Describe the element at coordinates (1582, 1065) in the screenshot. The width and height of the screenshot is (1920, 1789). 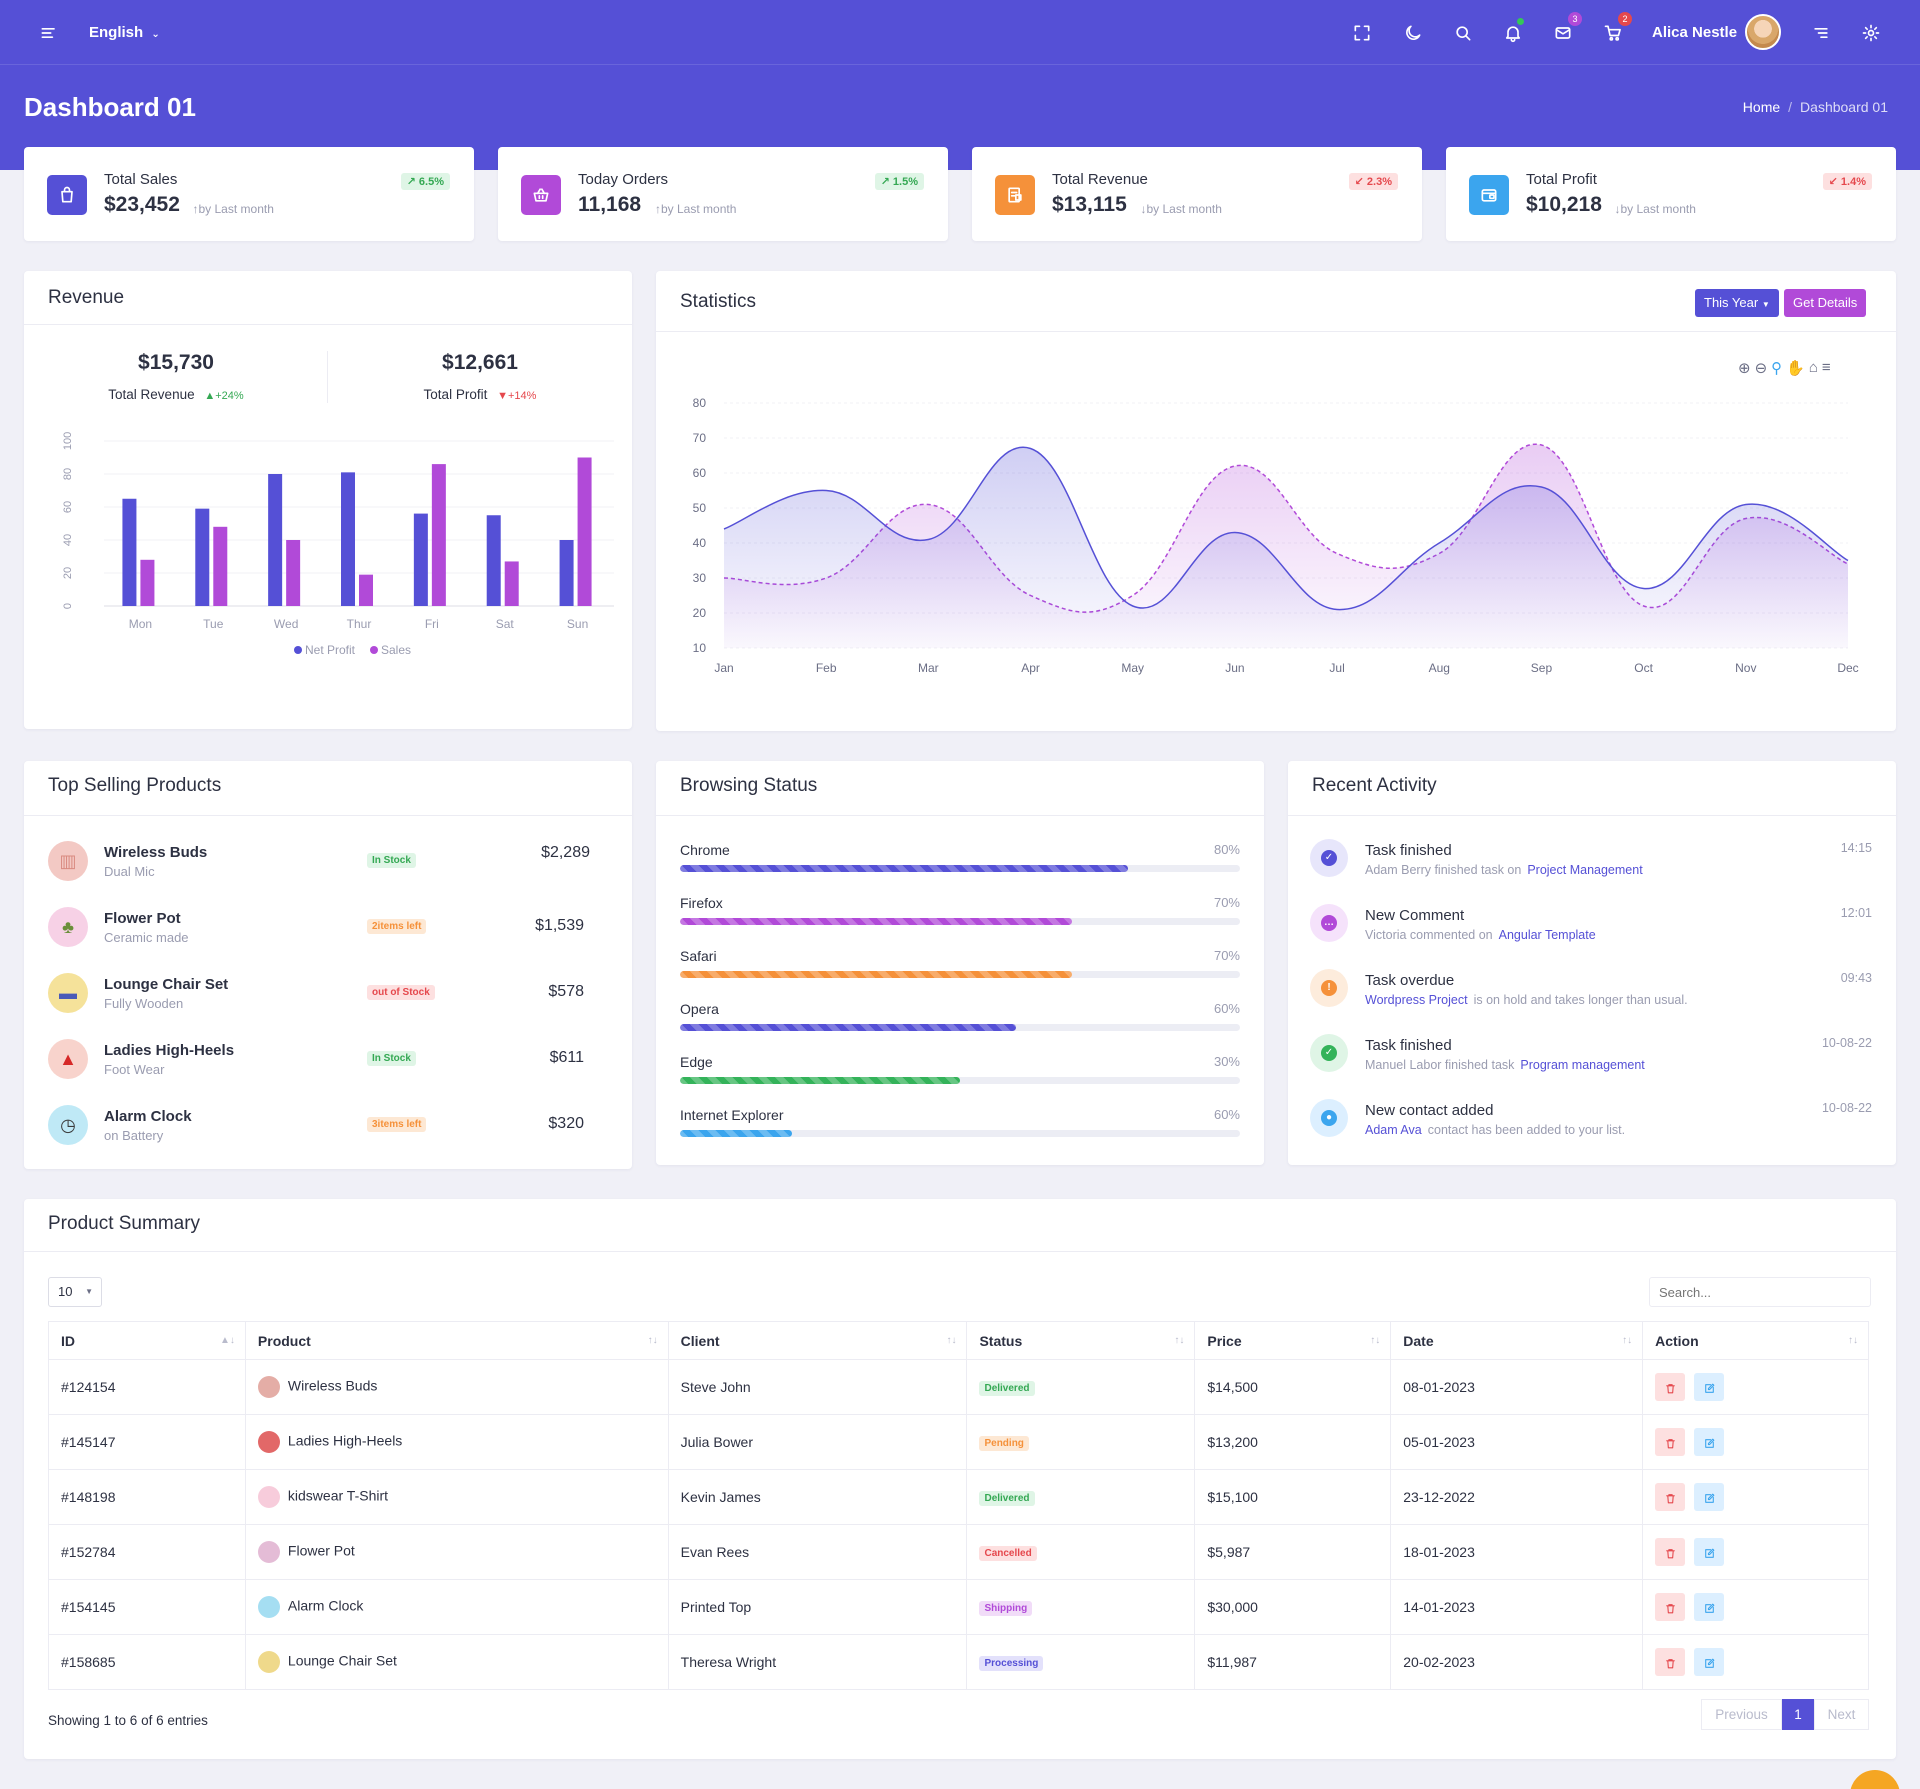
I see `activity-link: Program management` at that location.